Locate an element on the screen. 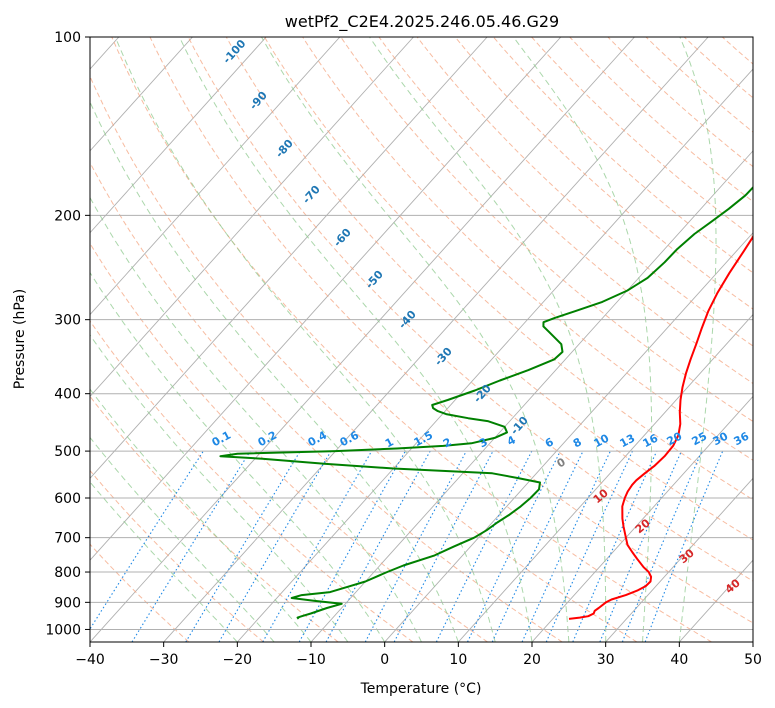 The image size is (775, 708). dry-adiabat-label: 20 is located at coordinates (643, 526).